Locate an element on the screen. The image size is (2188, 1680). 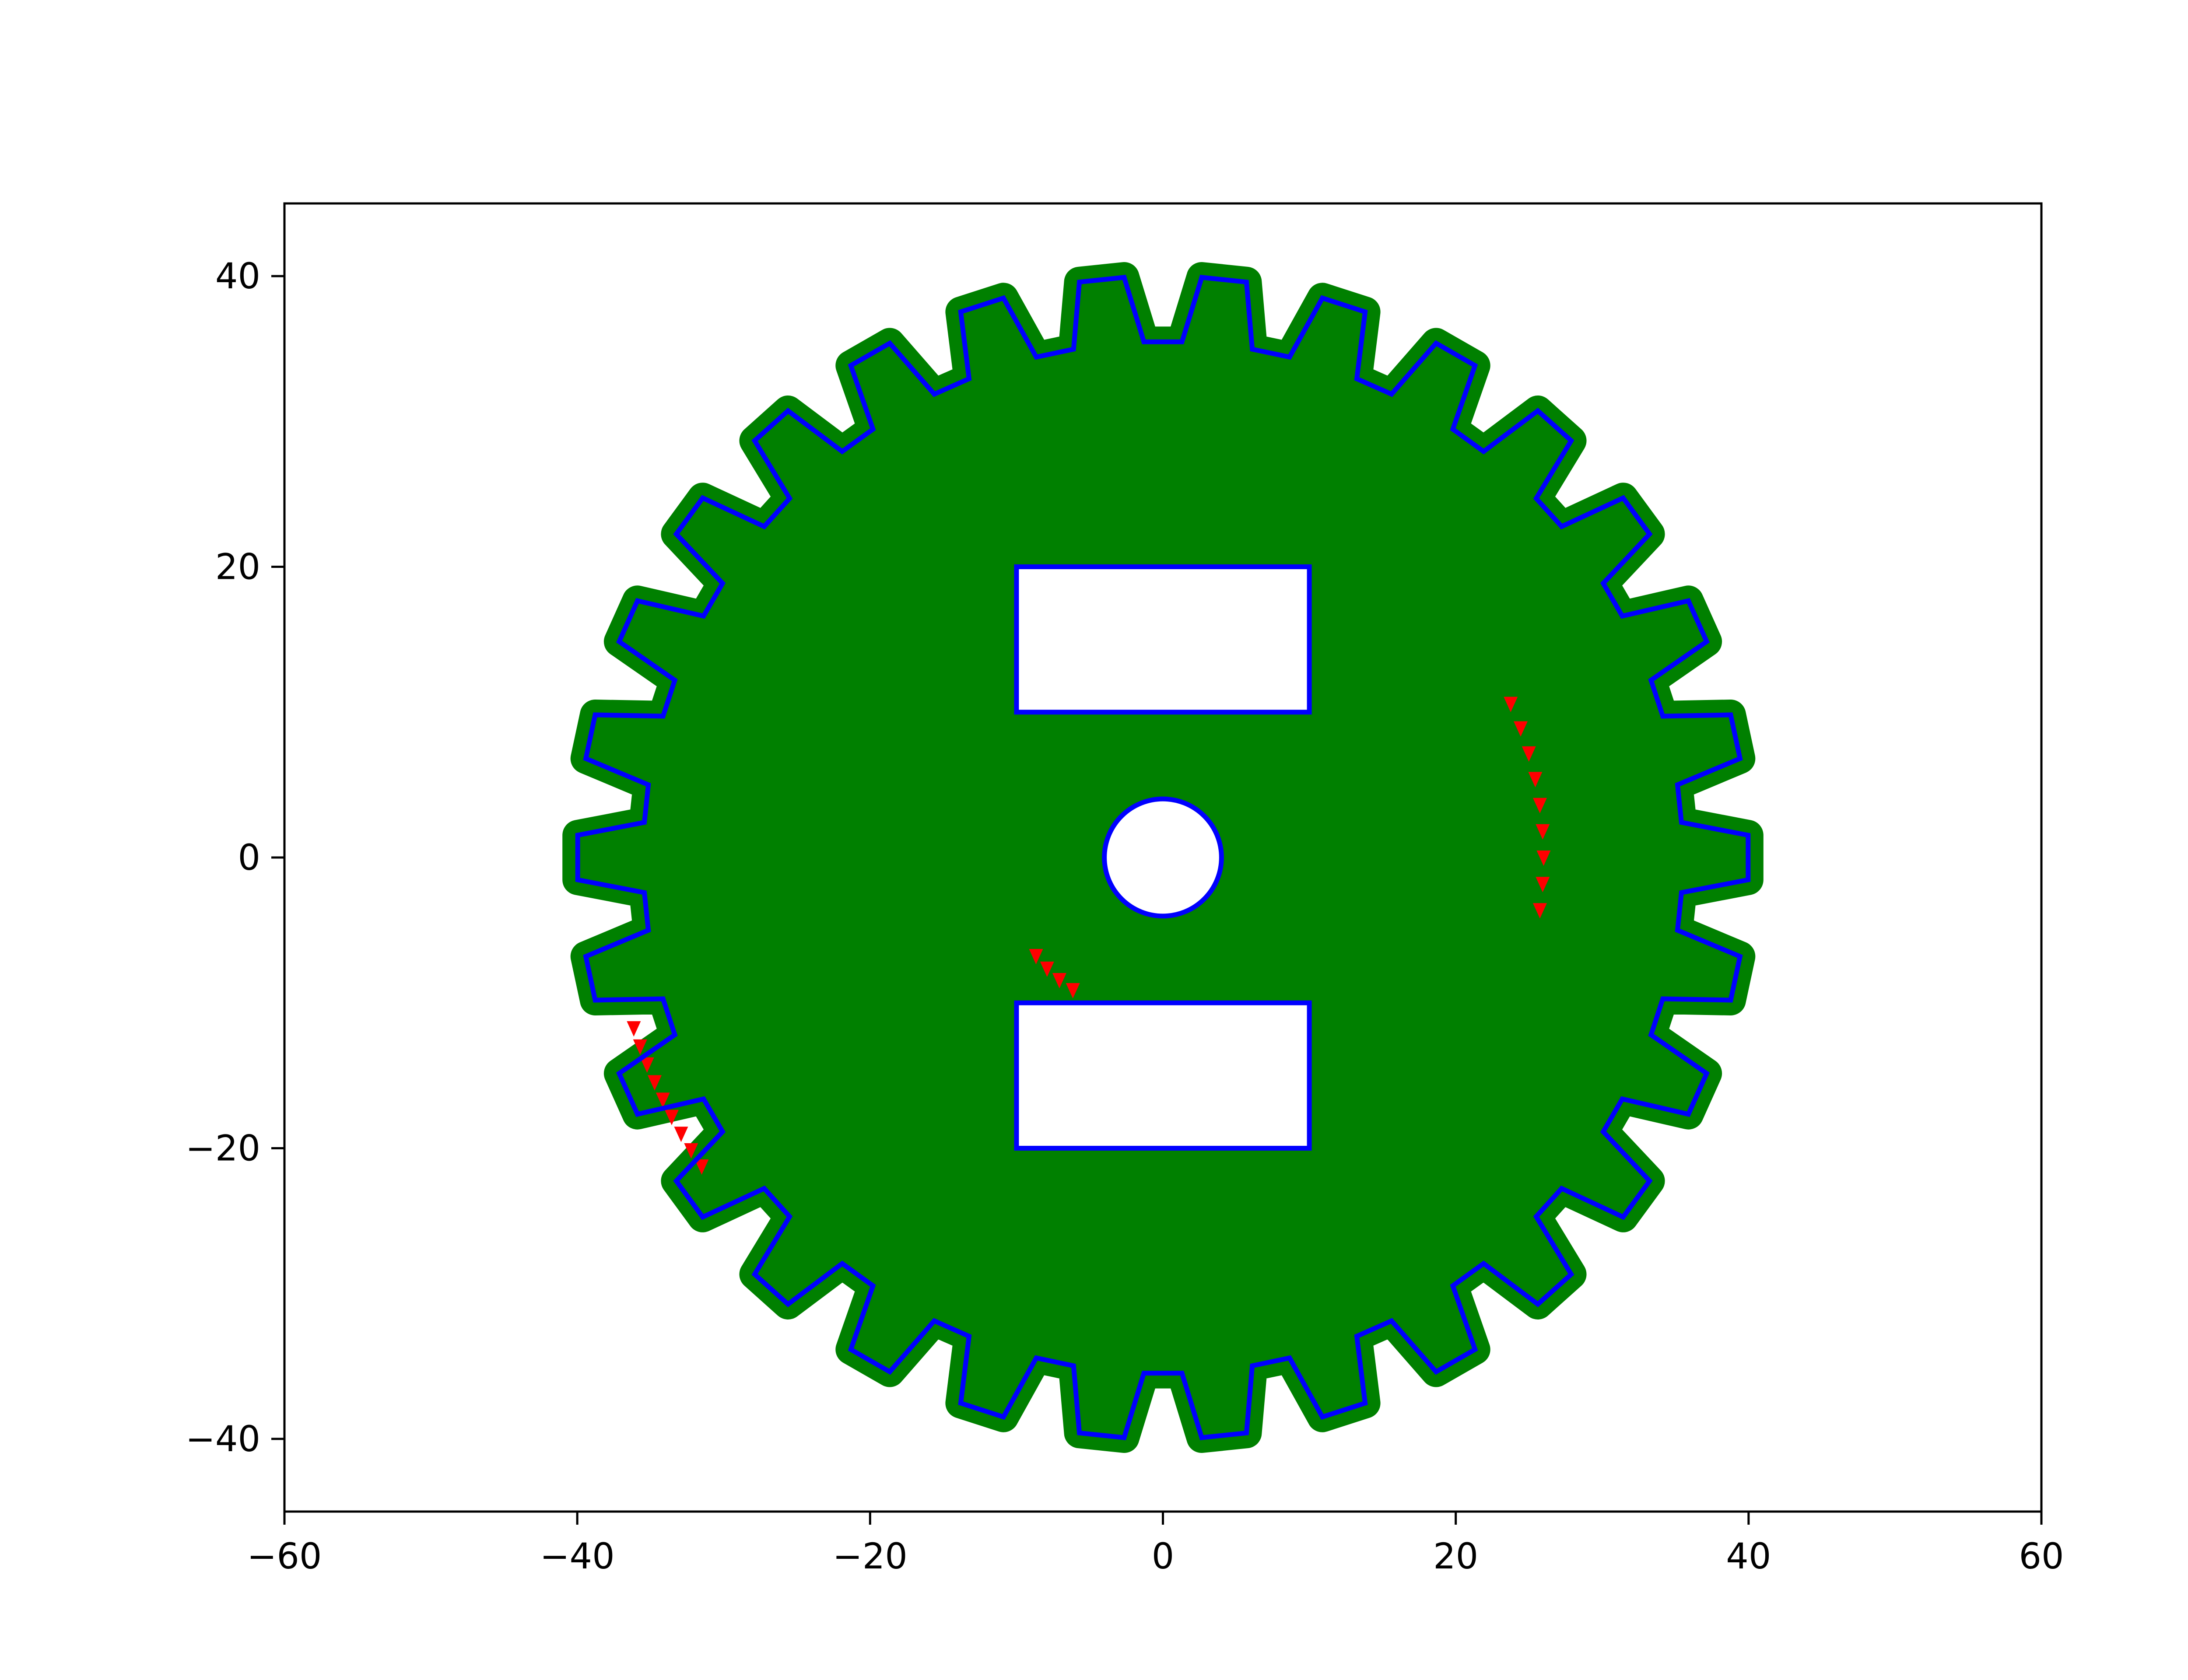
x-tick-label: −40 is located at coordinates (577, 1556).